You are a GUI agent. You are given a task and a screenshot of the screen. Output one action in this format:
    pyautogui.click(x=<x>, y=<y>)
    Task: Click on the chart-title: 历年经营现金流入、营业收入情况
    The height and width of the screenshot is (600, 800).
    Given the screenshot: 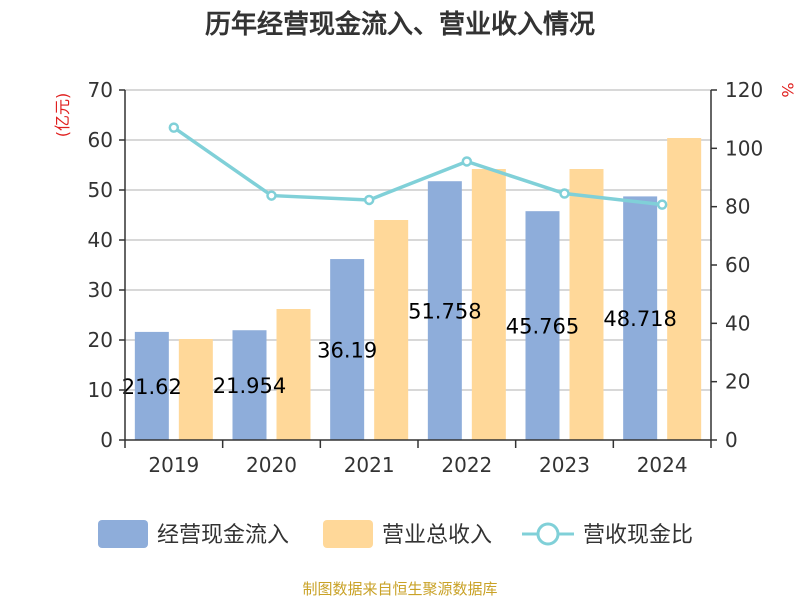 What is the action you would take?
    pyautogui.click(x=400, y=24)
    